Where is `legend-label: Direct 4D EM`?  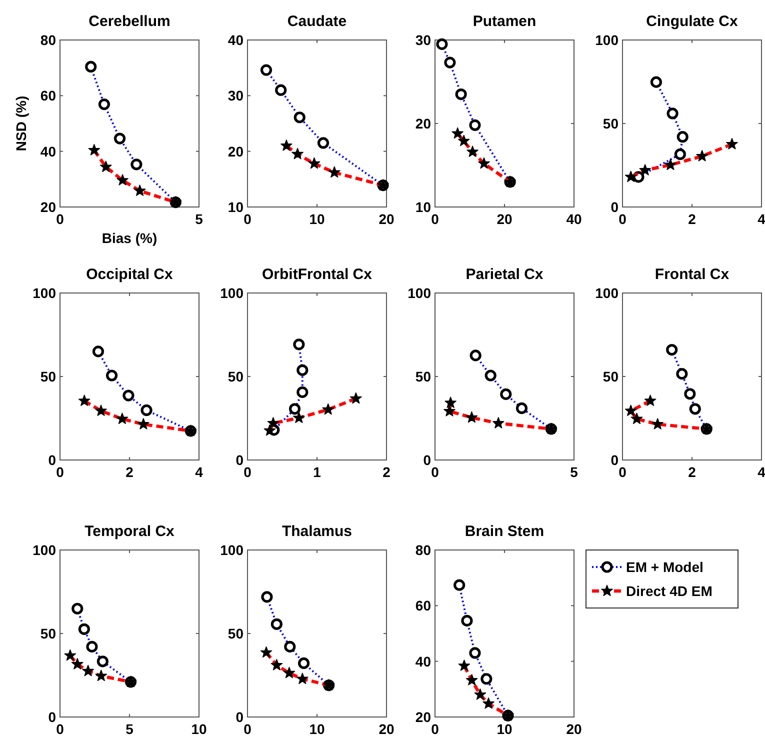
legend-label: Direct 4D EM is located at coordinates (669, 591).